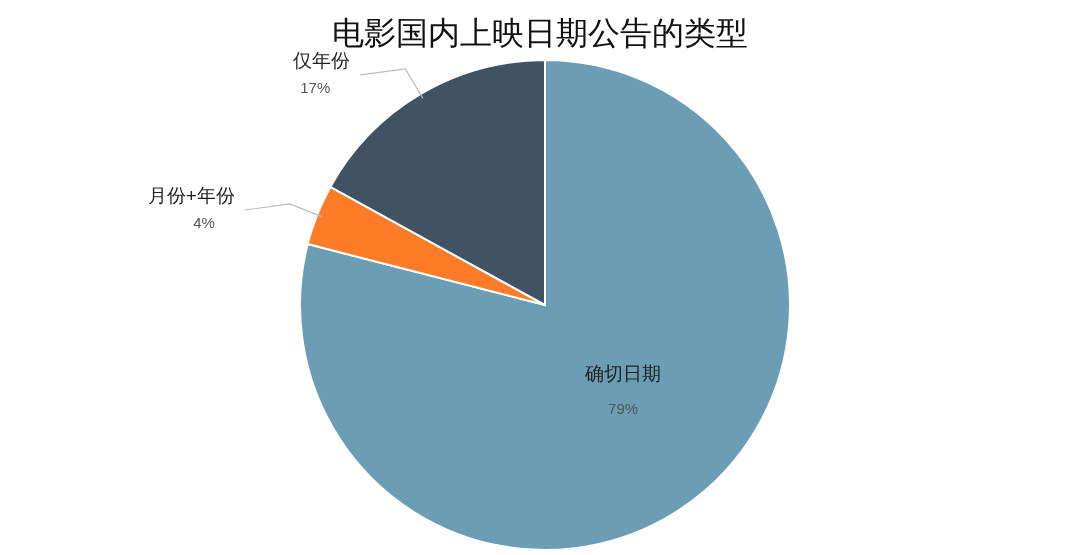 Image resolution: width=1080 pixels, height=555 pixels. I want to click on data-label: 17%, so click(315, 87).